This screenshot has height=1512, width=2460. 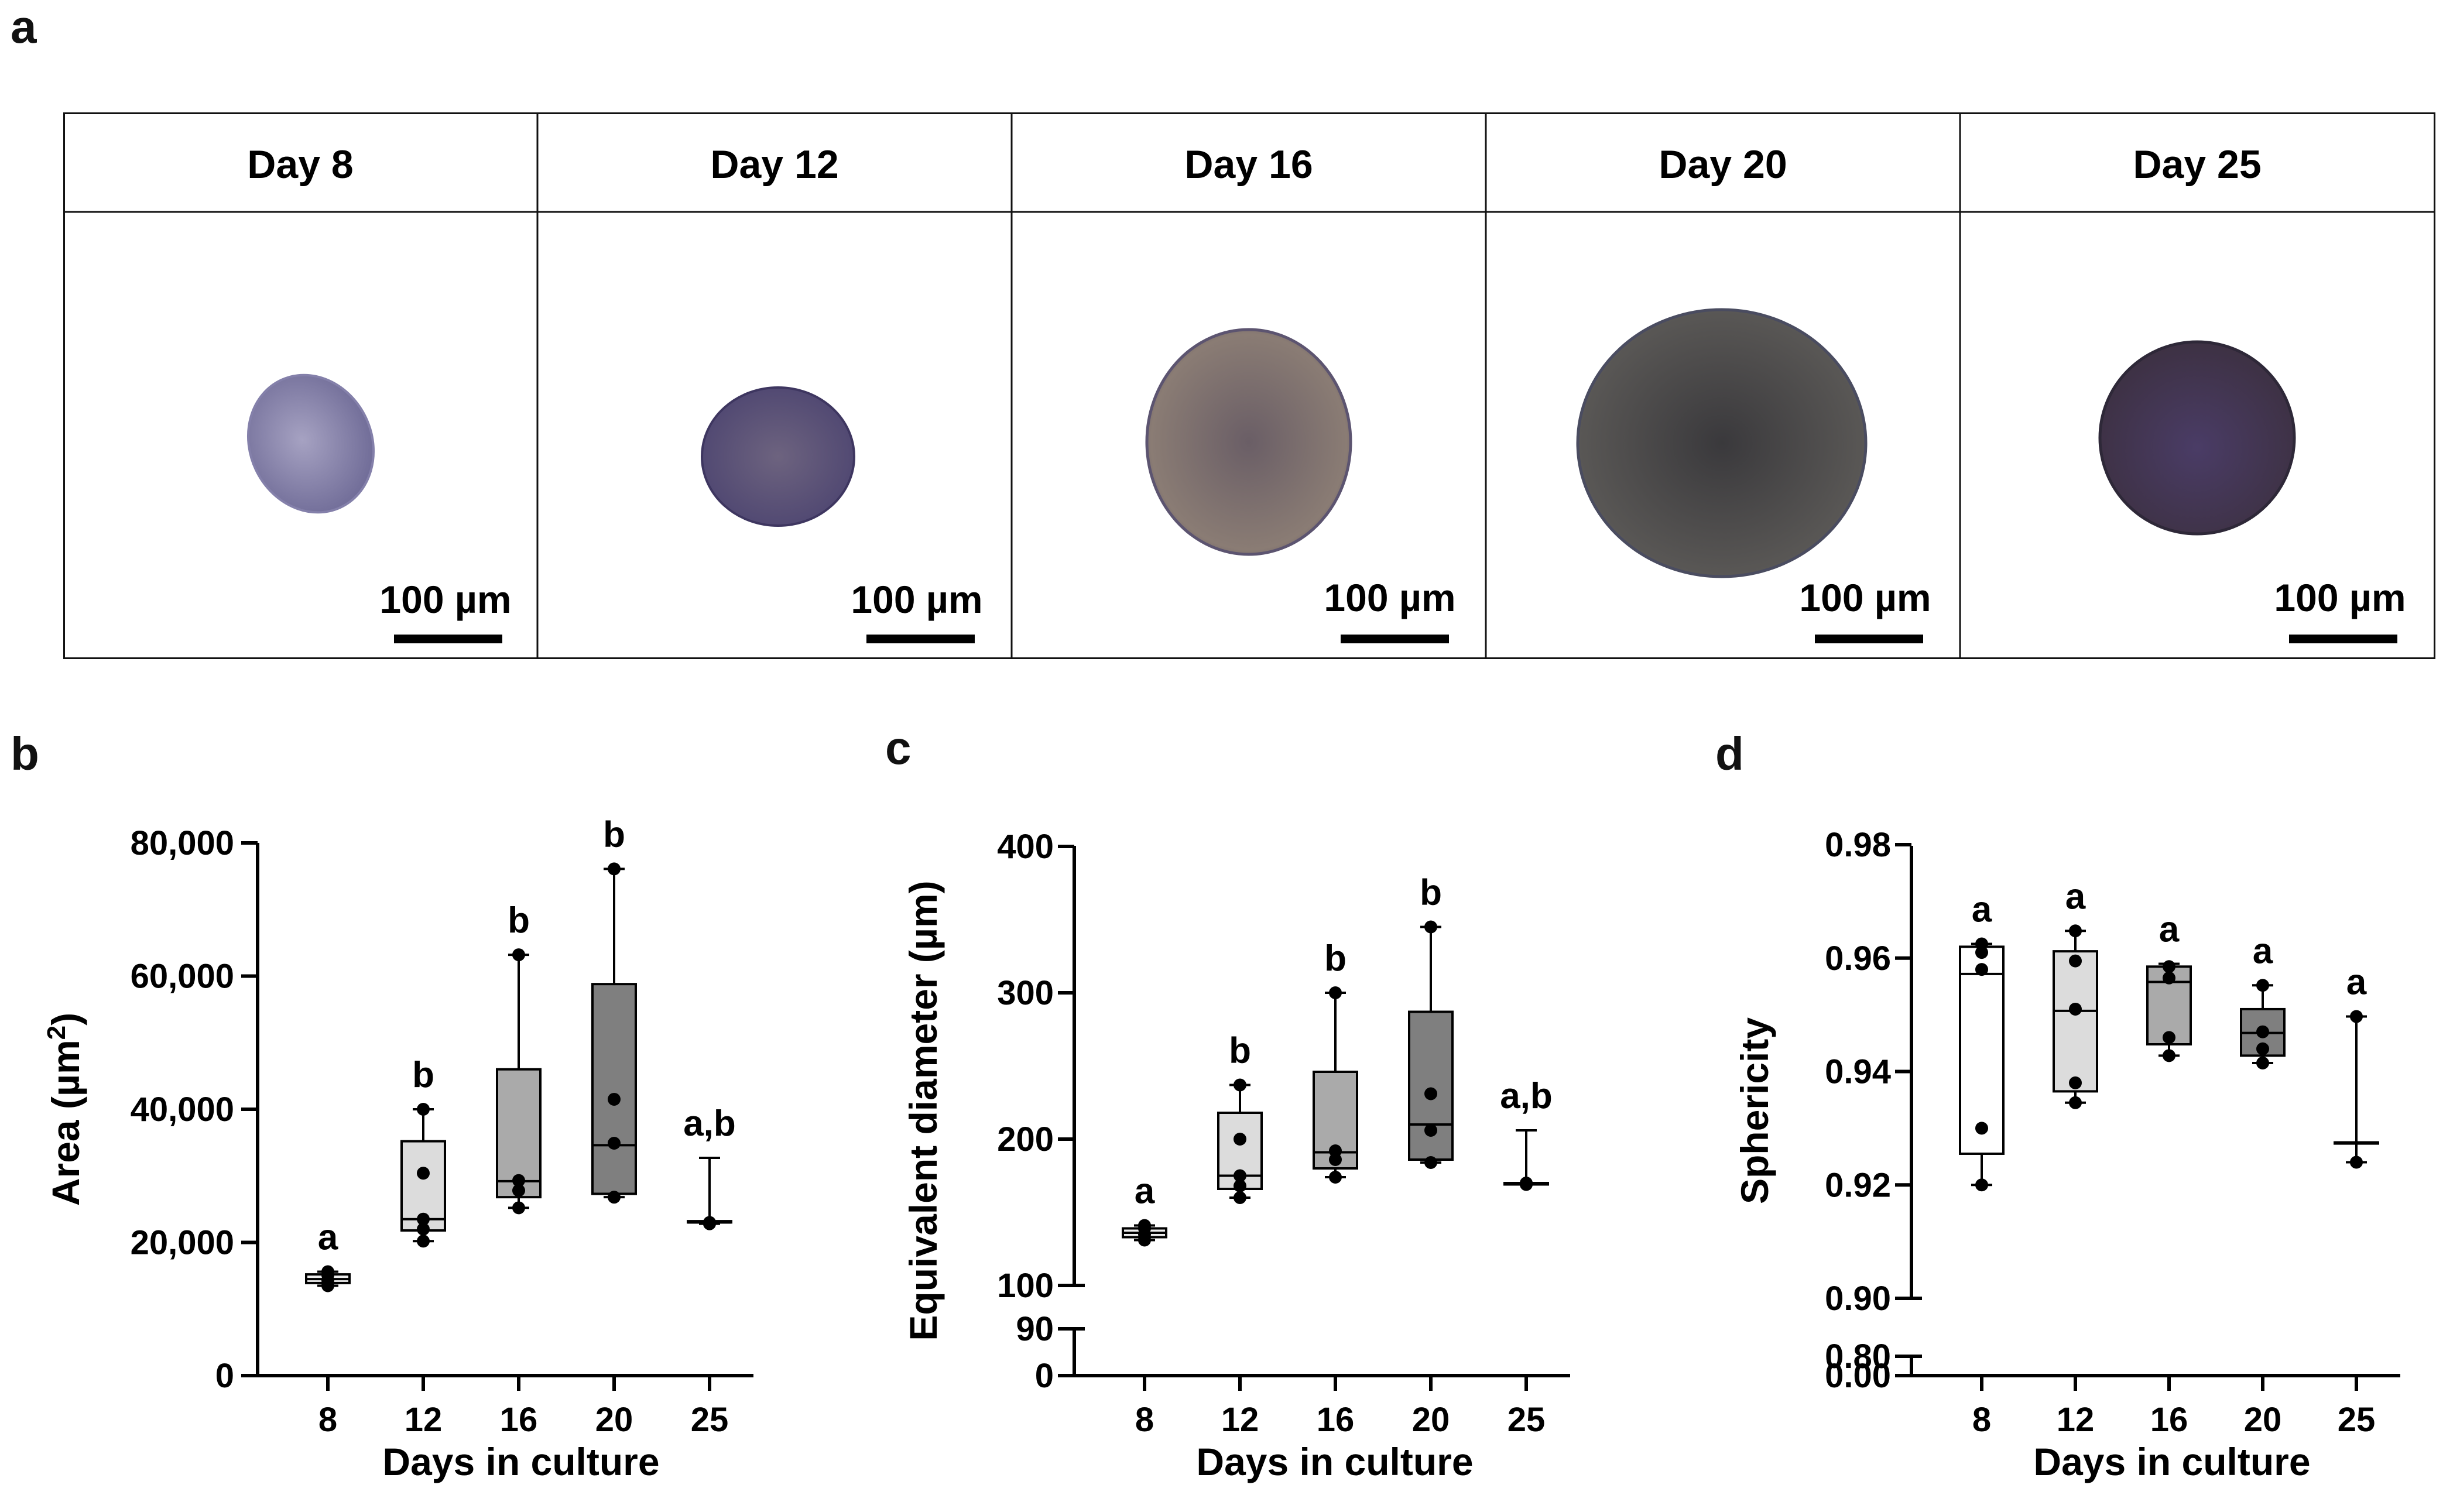 What do you see at coordinates (1858, 1376) in the screenshot?
I see `d-y-tick-label: 0.00` at bounding box center [1858, 1376].